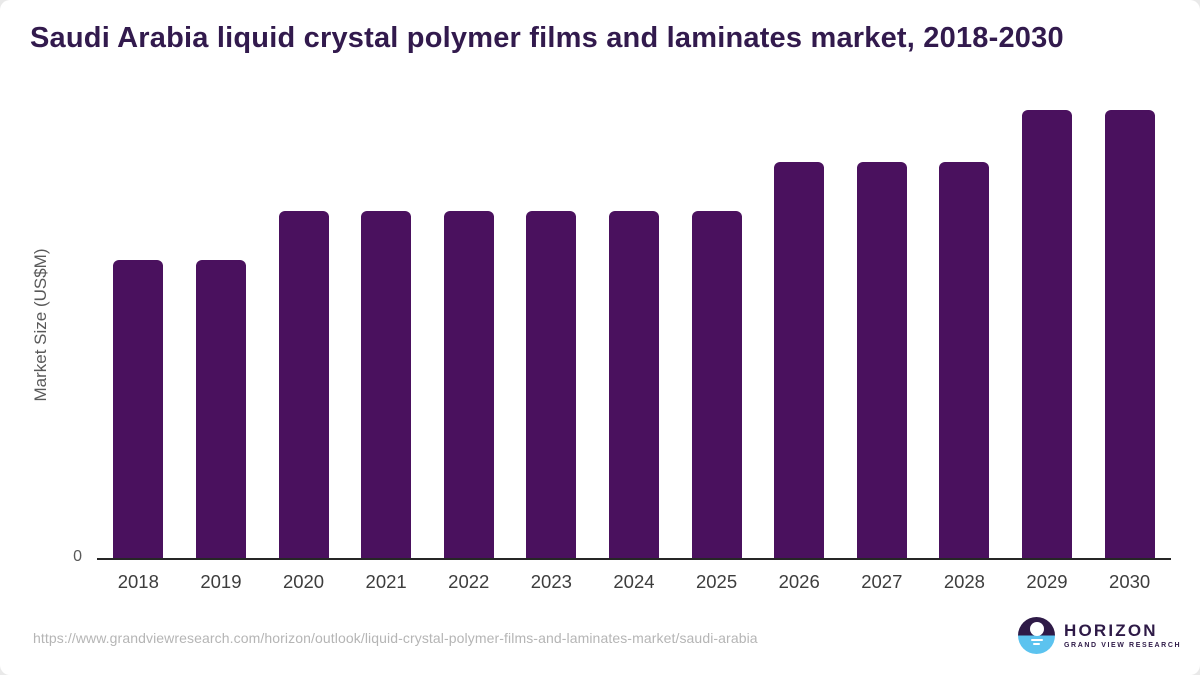 This screenshot has width=1200, height=675. What do you see at coordinates (220, 409) in the screenshot?
I see `bar-2019` at bounding box center [220, 409].